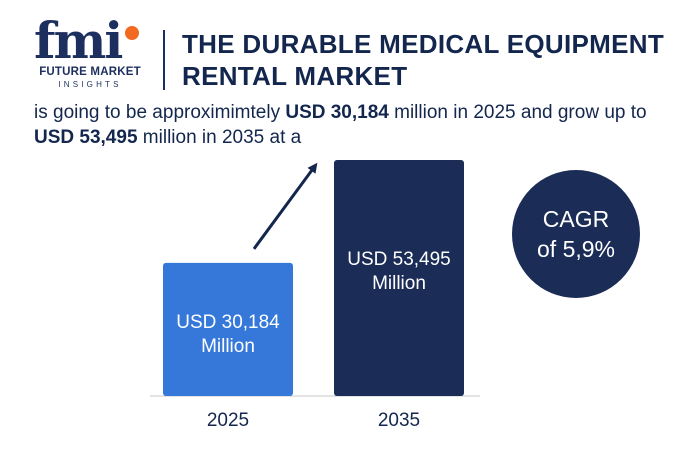 The height and width of the screenshot is (466, 700). I want to click on summary-value-2025: USD 30,184, so click(337, 112).